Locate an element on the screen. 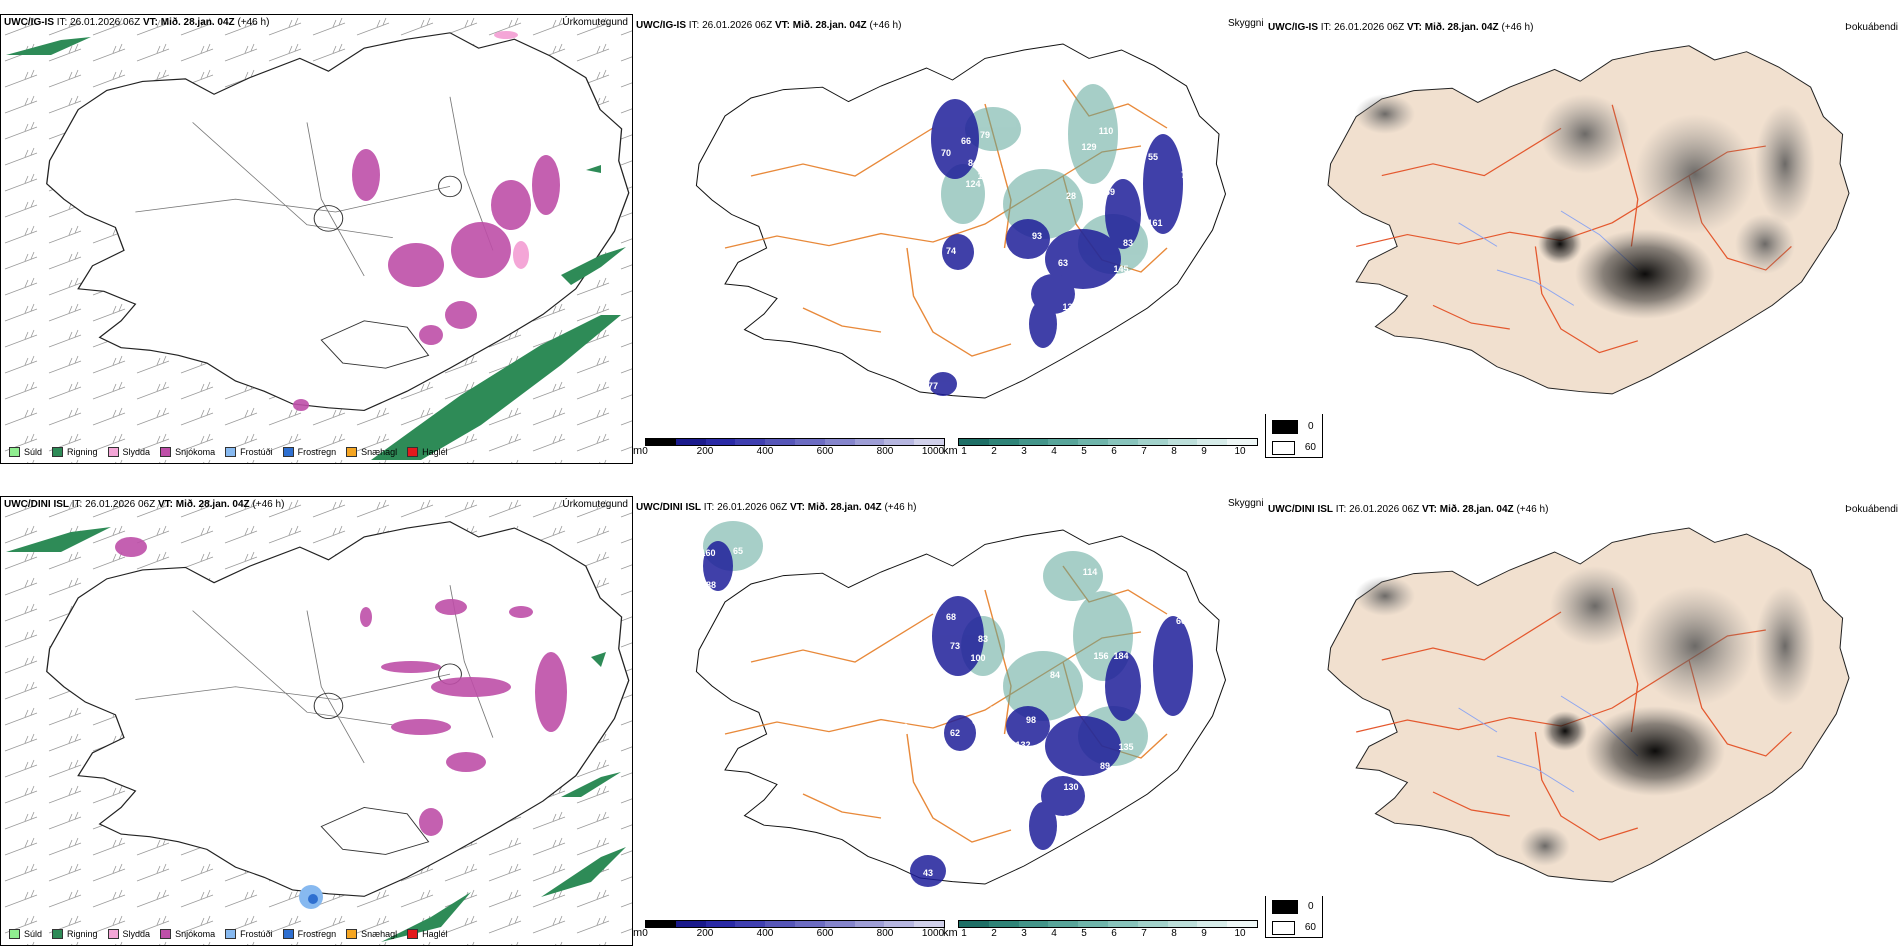 The image size is (1900, 950). value-label: 84 is located at coordinates (973, 163).